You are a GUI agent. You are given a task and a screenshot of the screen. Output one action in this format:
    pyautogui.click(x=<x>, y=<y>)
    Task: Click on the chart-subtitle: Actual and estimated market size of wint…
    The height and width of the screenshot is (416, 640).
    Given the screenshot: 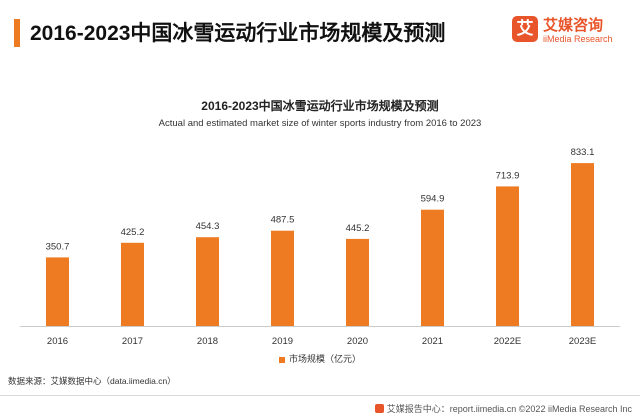 What is the action you would take?
    pyautogui.click(x=320, y=123)
    